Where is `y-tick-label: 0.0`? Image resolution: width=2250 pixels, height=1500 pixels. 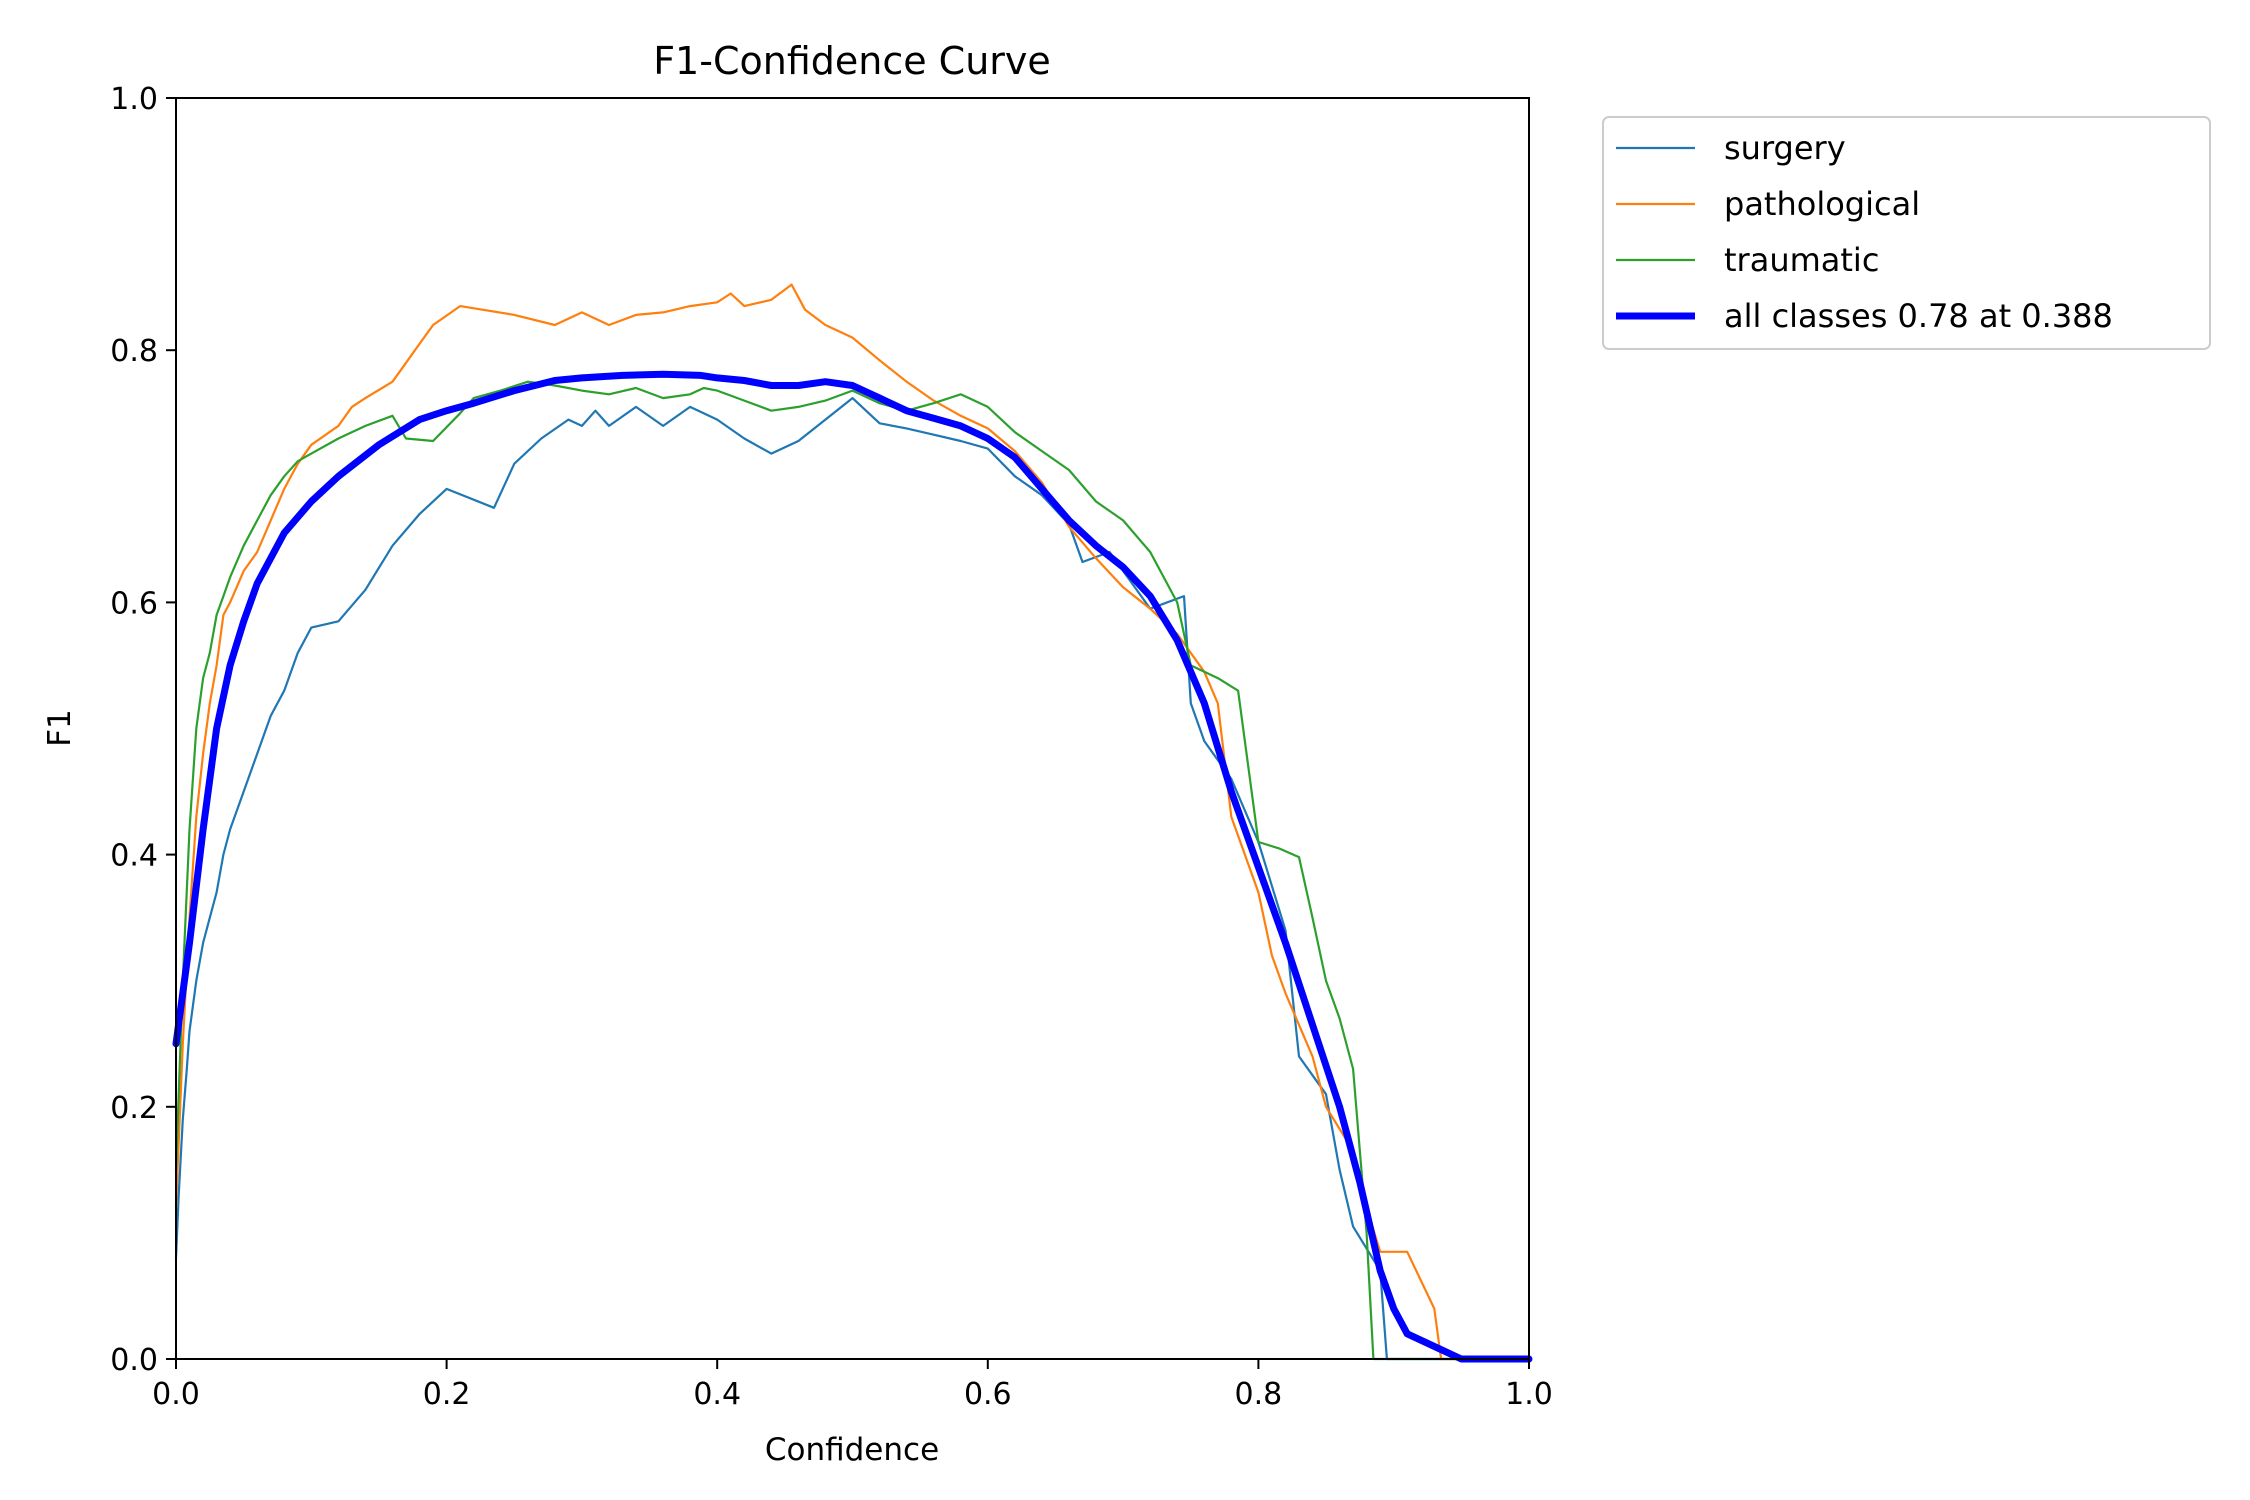 y-tick-label: 0.0 is located at coordinates (134, 1360).